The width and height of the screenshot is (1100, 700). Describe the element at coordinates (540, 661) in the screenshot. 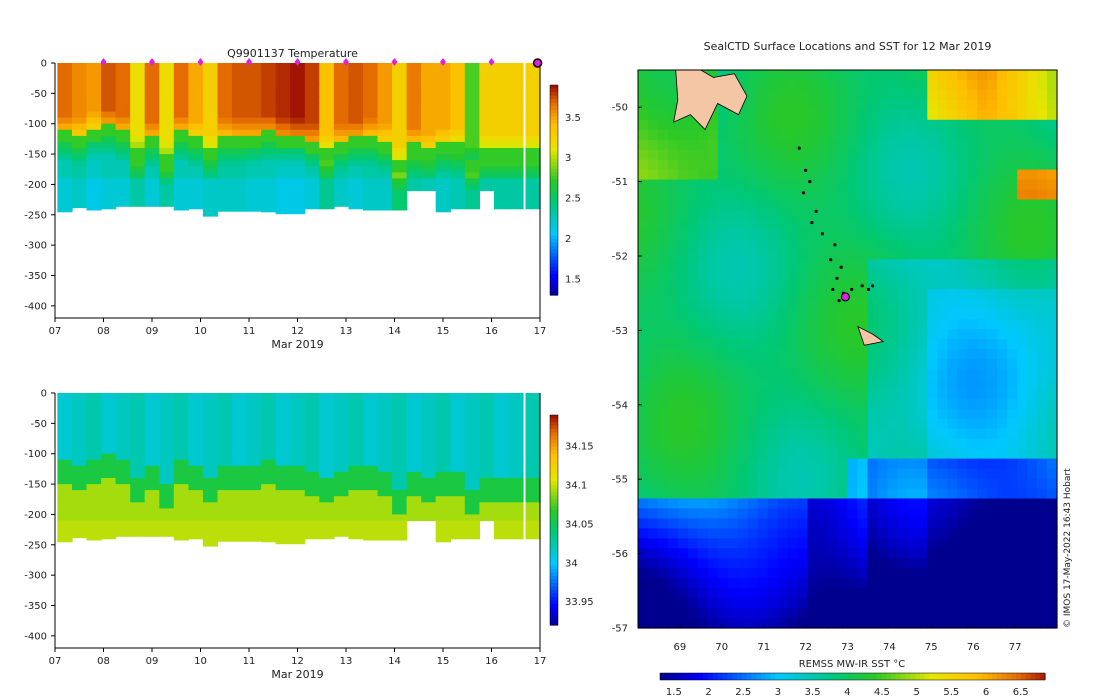

I see `x-tick-label: 17` at that location.